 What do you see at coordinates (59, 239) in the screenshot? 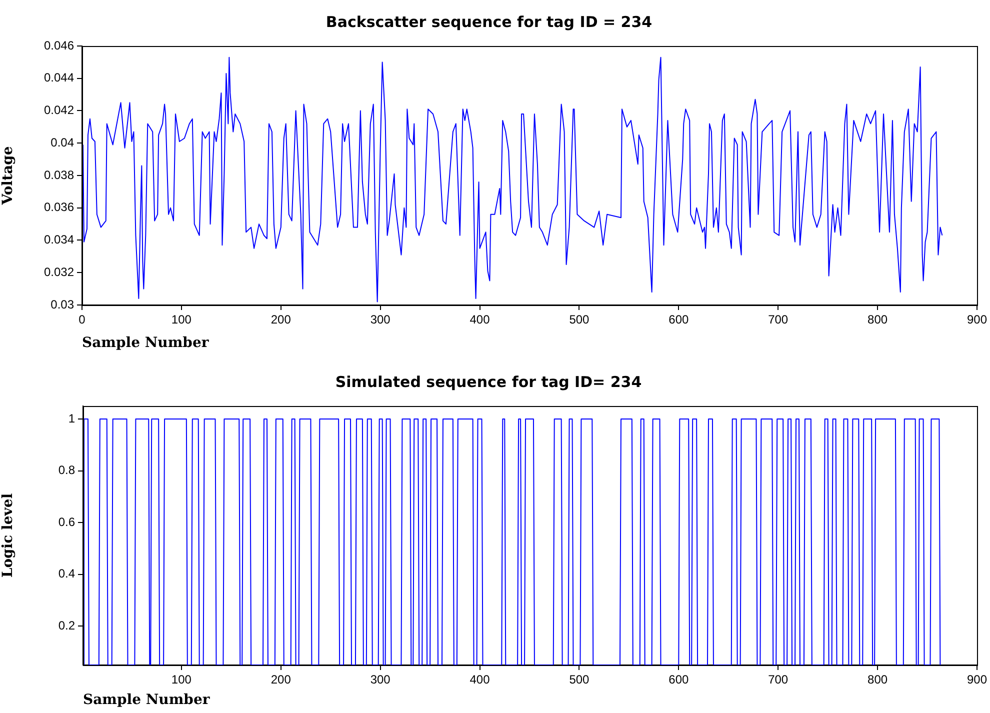
I see `y-tick-label: 0.034` at bounding box center [59, 239].